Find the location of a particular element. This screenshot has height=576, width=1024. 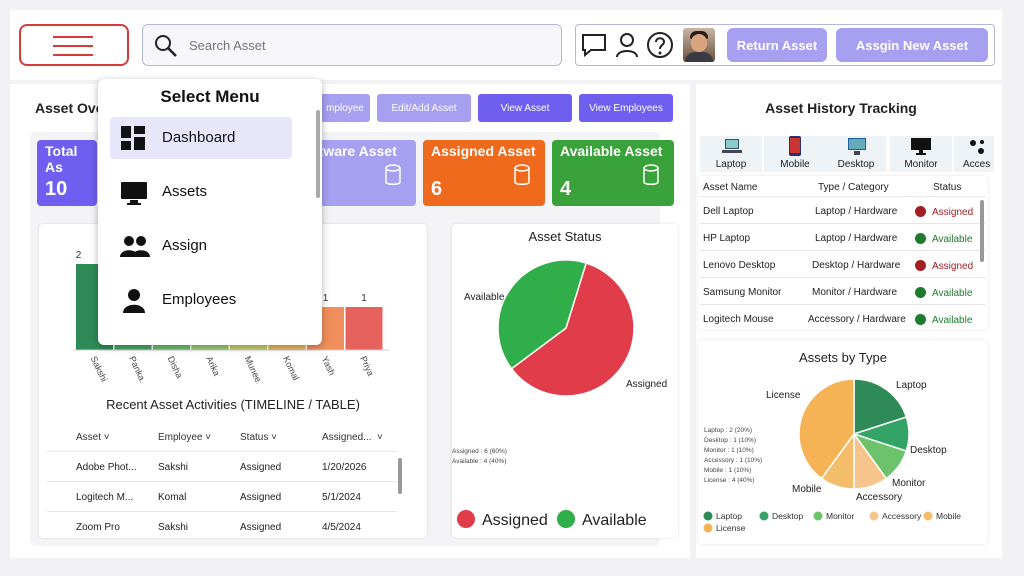

stat-label: Available Asset is located at coordinates (611, 151).